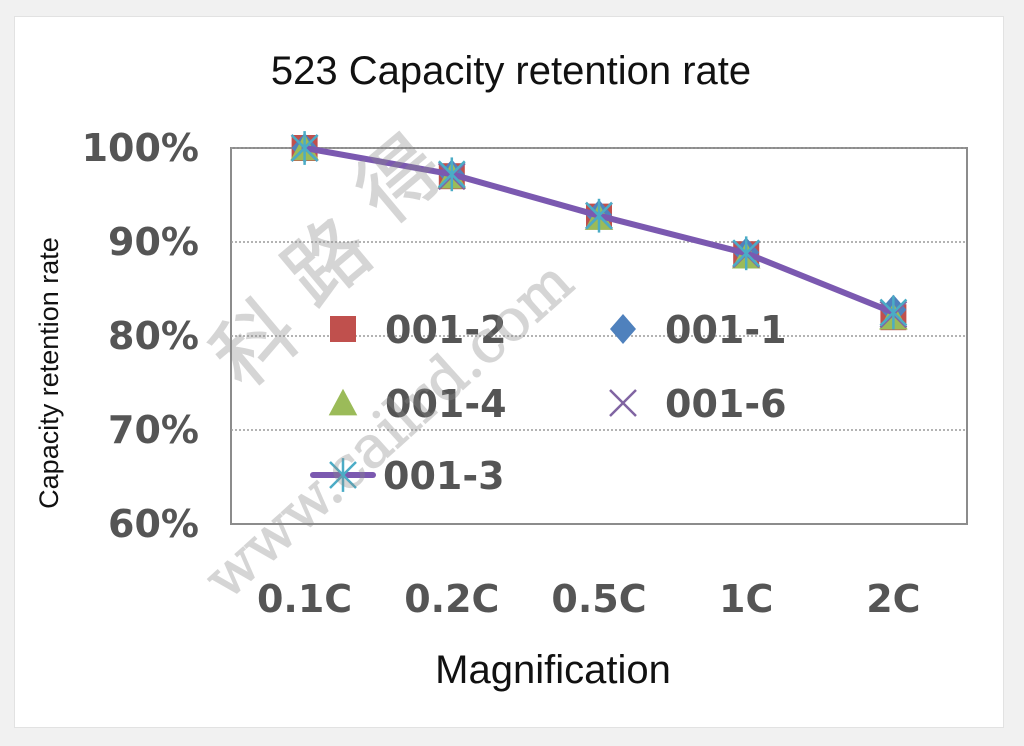 The width and height of the screenshot is (1024, 746). I want to click on y-tick-label: 60%, so click(153, 524).